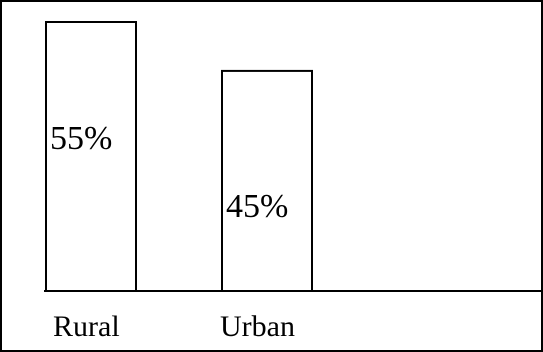 This screenshot has width=543, height=352. I want to click on data-label-rural: 55%, so click(81, 138).